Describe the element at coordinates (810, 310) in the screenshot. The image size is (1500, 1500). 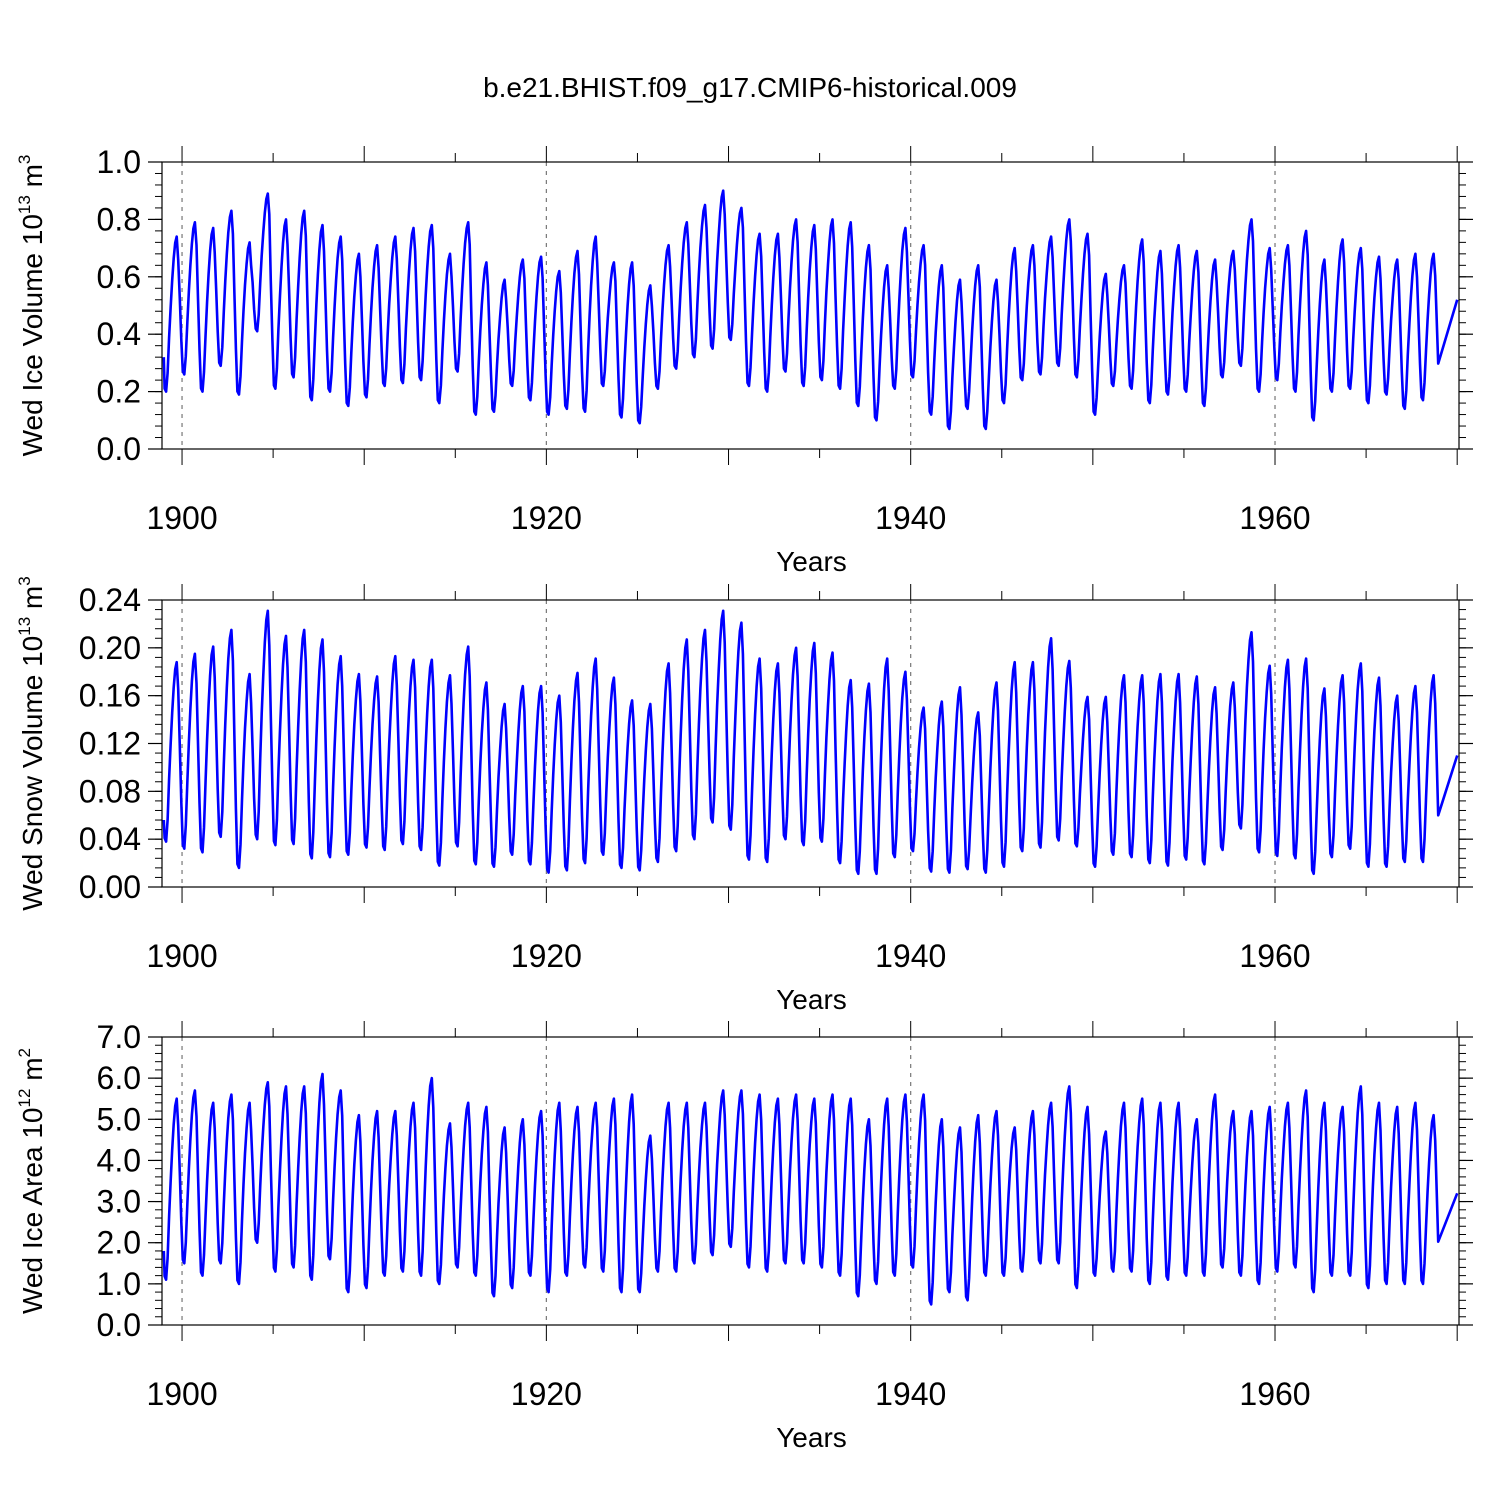
I see `series-line-ice-volume` at that location.